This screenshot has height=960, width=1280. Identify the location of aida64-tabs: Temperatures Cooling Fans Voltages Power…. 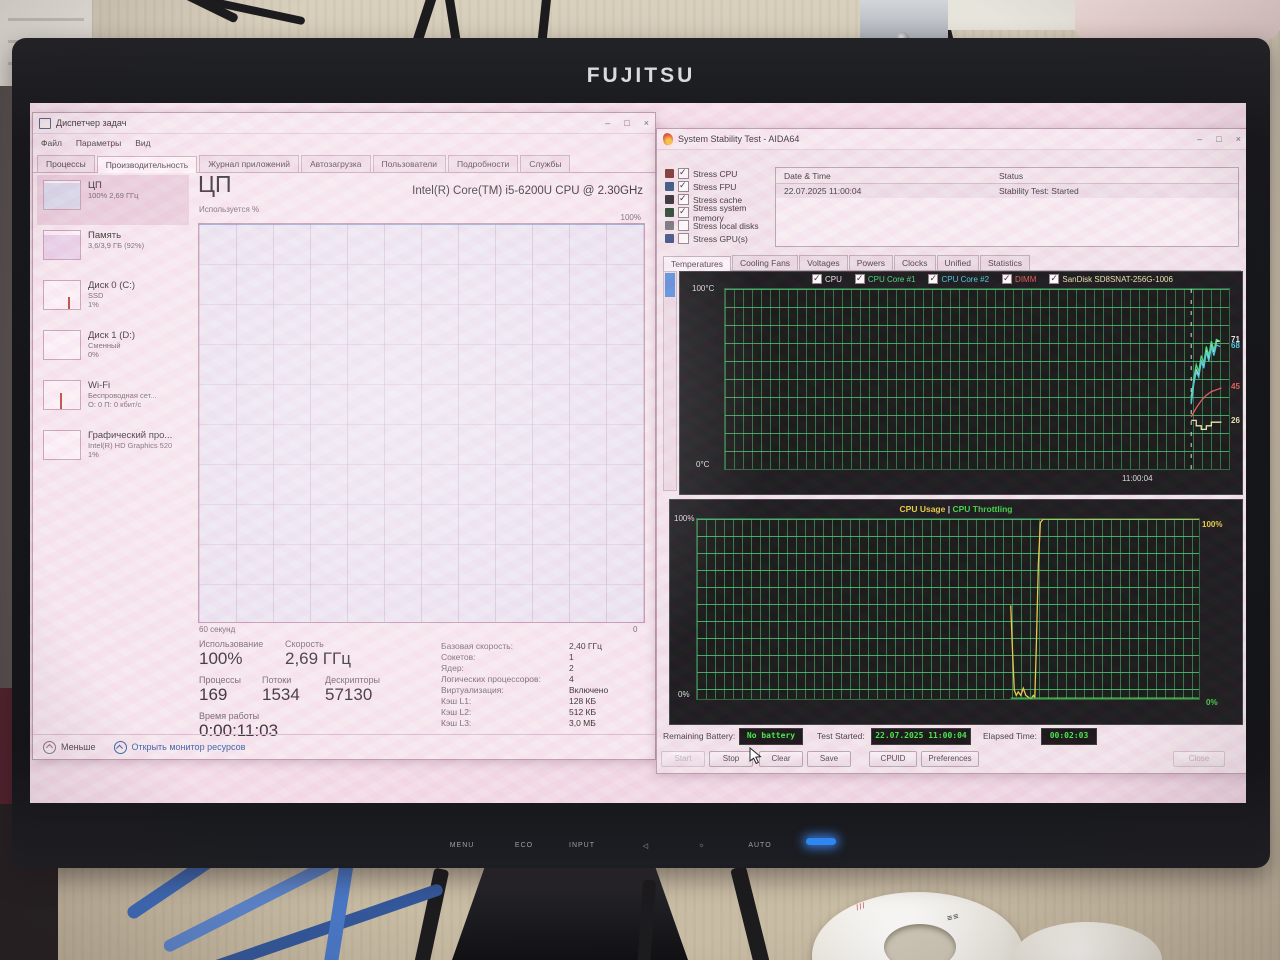
(952, 262).